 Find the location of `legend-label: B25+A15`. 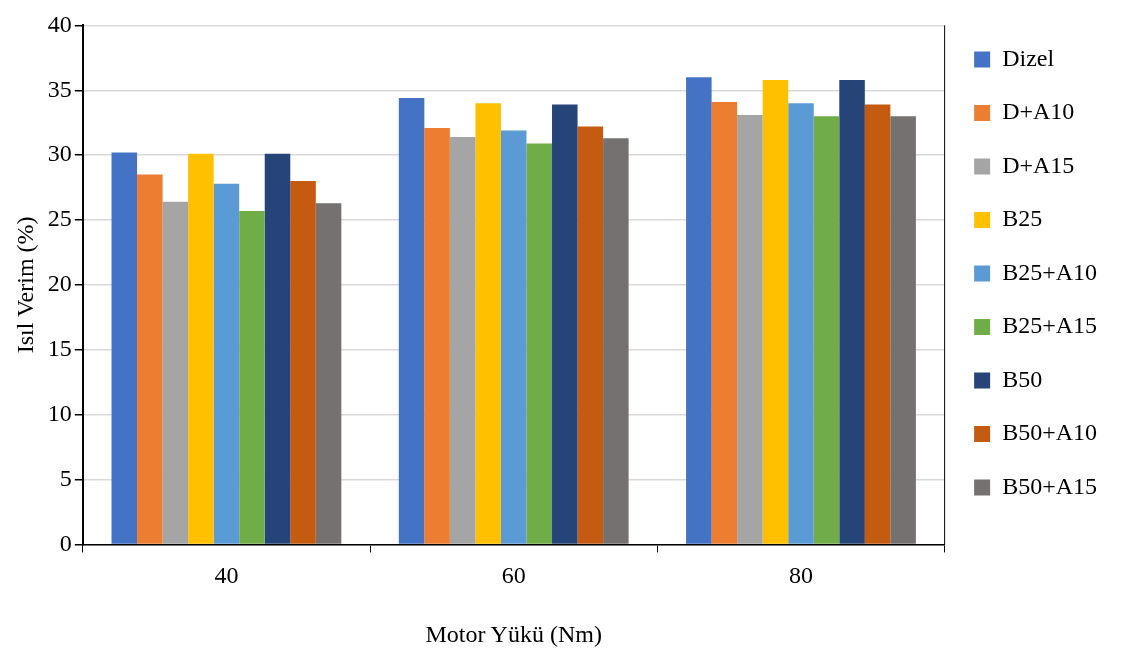

legend-label: B25+A15 is located at coordinates (1049, 325).